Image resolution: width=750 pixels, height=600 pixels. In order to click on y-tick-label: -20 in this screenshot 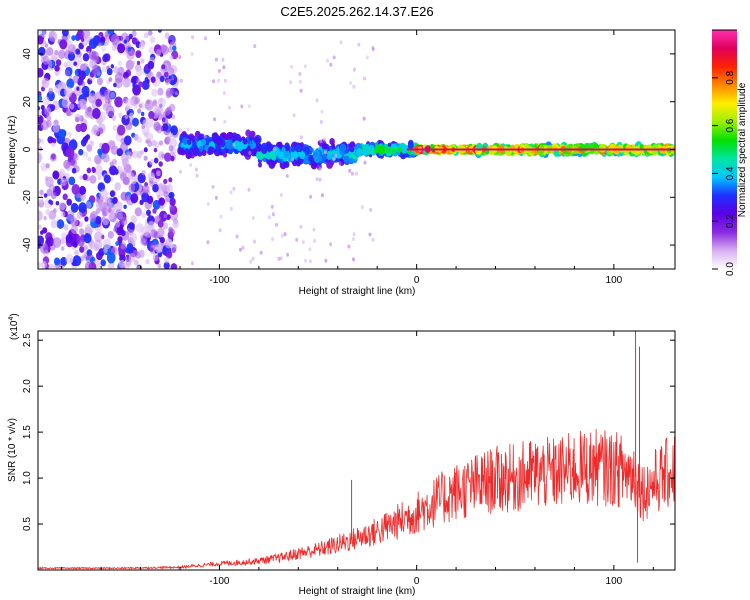, I will do `click(27, 197)`.